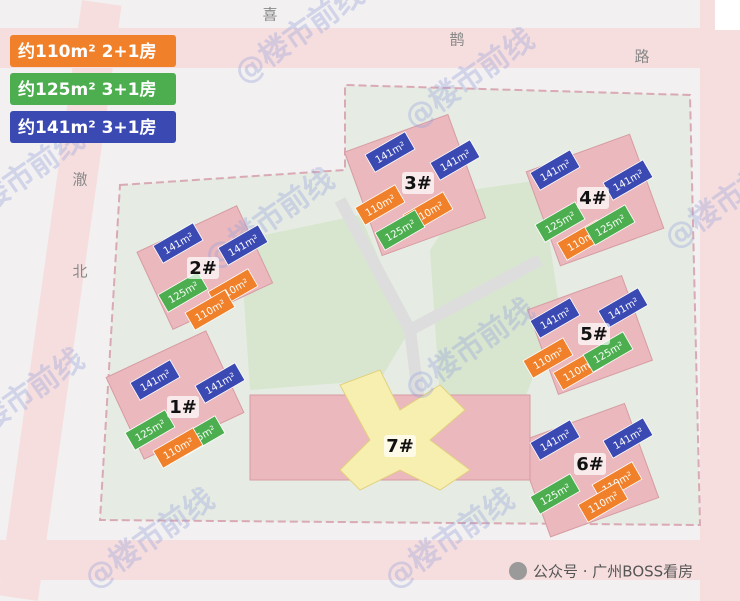  I want to click on lawn, so click(495, 295).